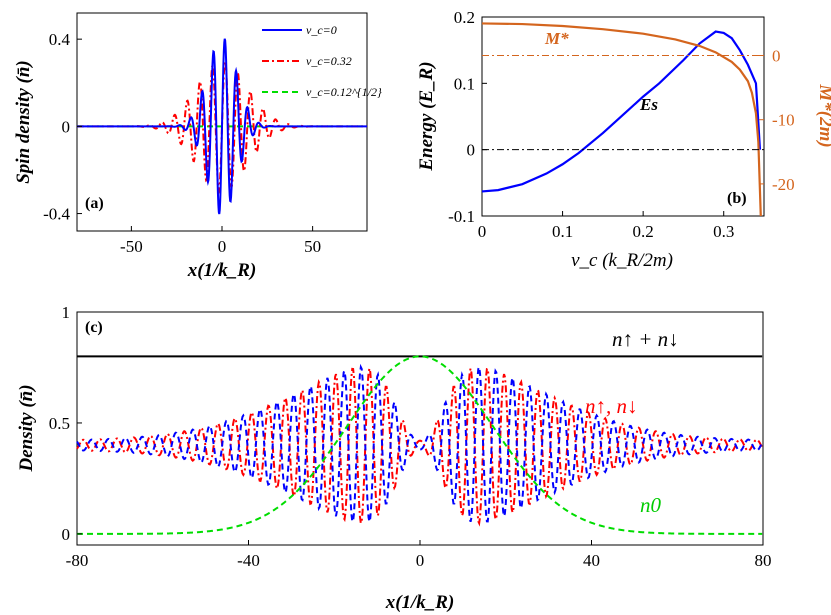 The image size is (831, 615). I want to click on panel-a-curves, so click(222, 126).